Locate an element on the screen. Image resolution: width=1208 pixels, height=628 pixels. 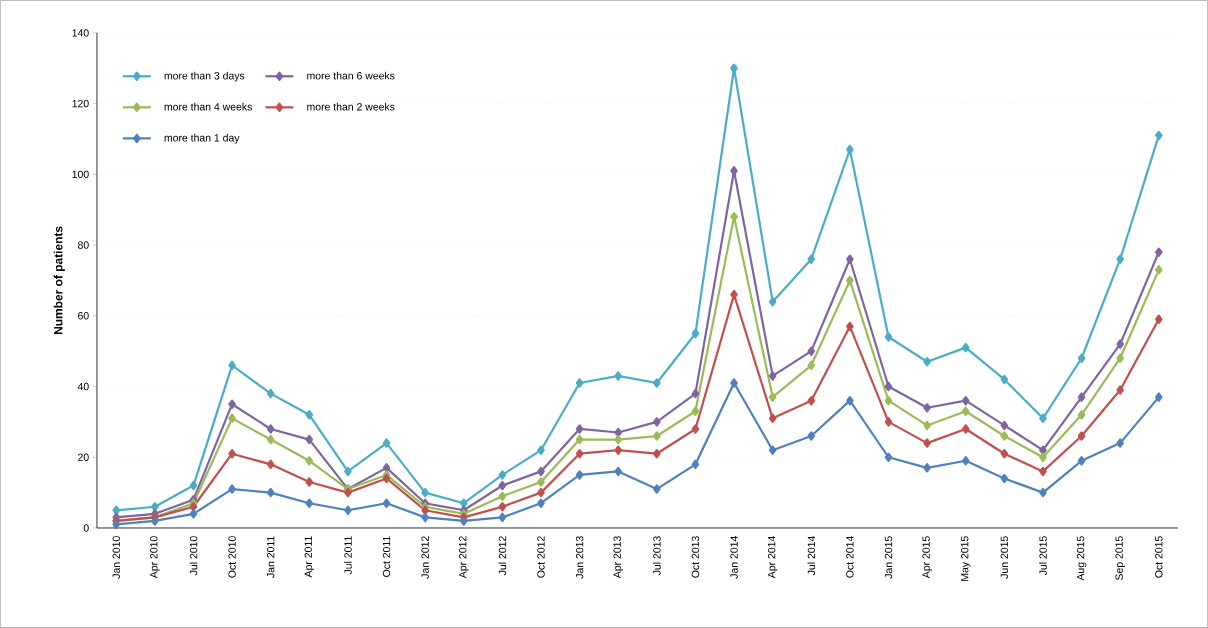
legend-label: more than 3 days is located at coordinates (204, 76).